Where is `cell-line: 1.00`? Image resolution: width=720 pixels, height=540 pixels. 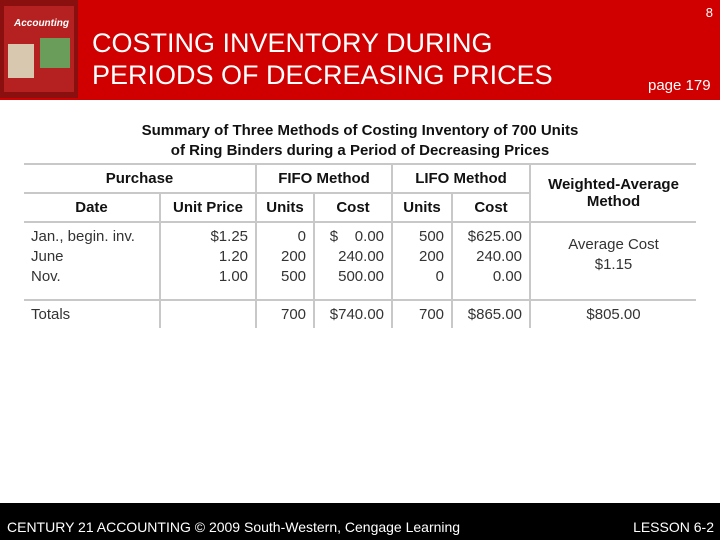
cell-line: 1.00 is located at coordinates (233, 276).